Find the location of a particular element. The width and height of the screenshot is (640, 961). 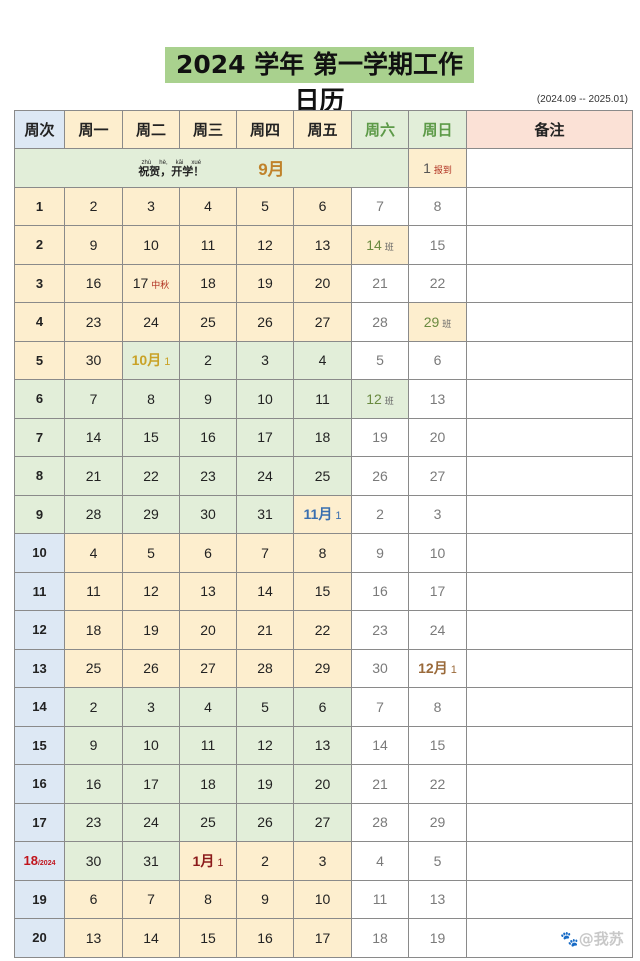

day-cell: 31 is located at coordinates (151, 861).